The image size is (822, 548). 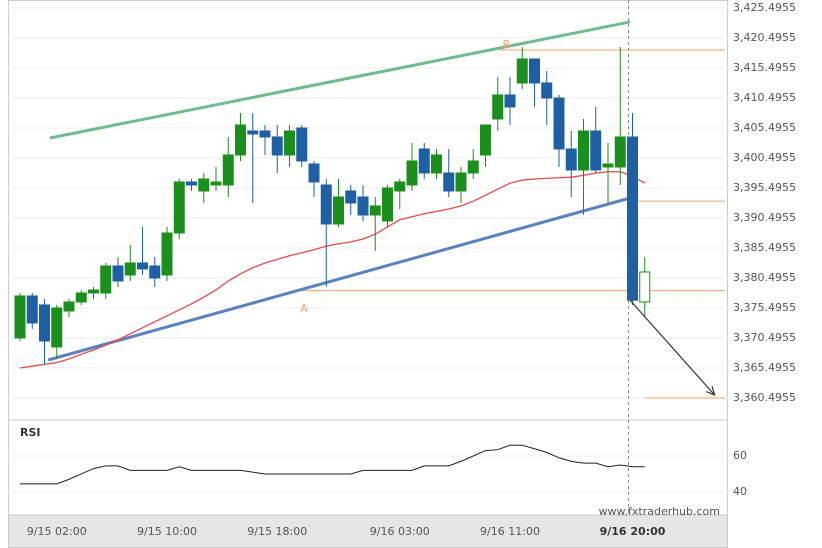 What do you see at coordinates (764, 397) in the screenshot?
I see `y-tick-label: 3,360.4955` at bounding box center [764, 397].